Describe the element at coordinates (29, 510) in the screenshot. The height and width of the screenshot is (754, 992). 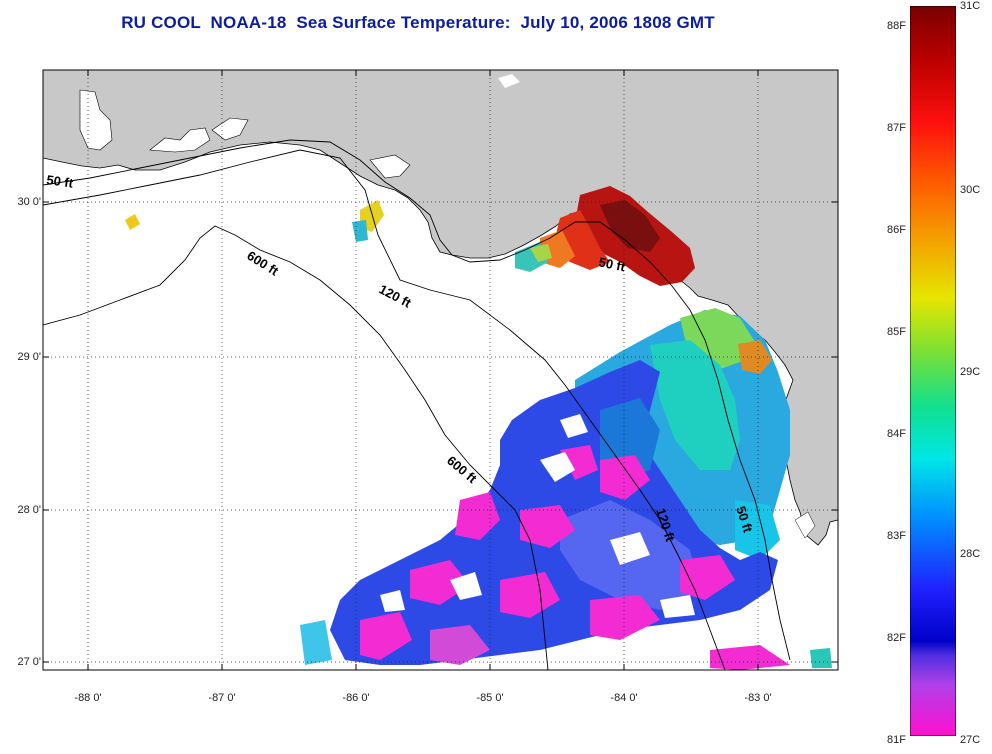
I see `lat-label-28: 28 0'` at that location.